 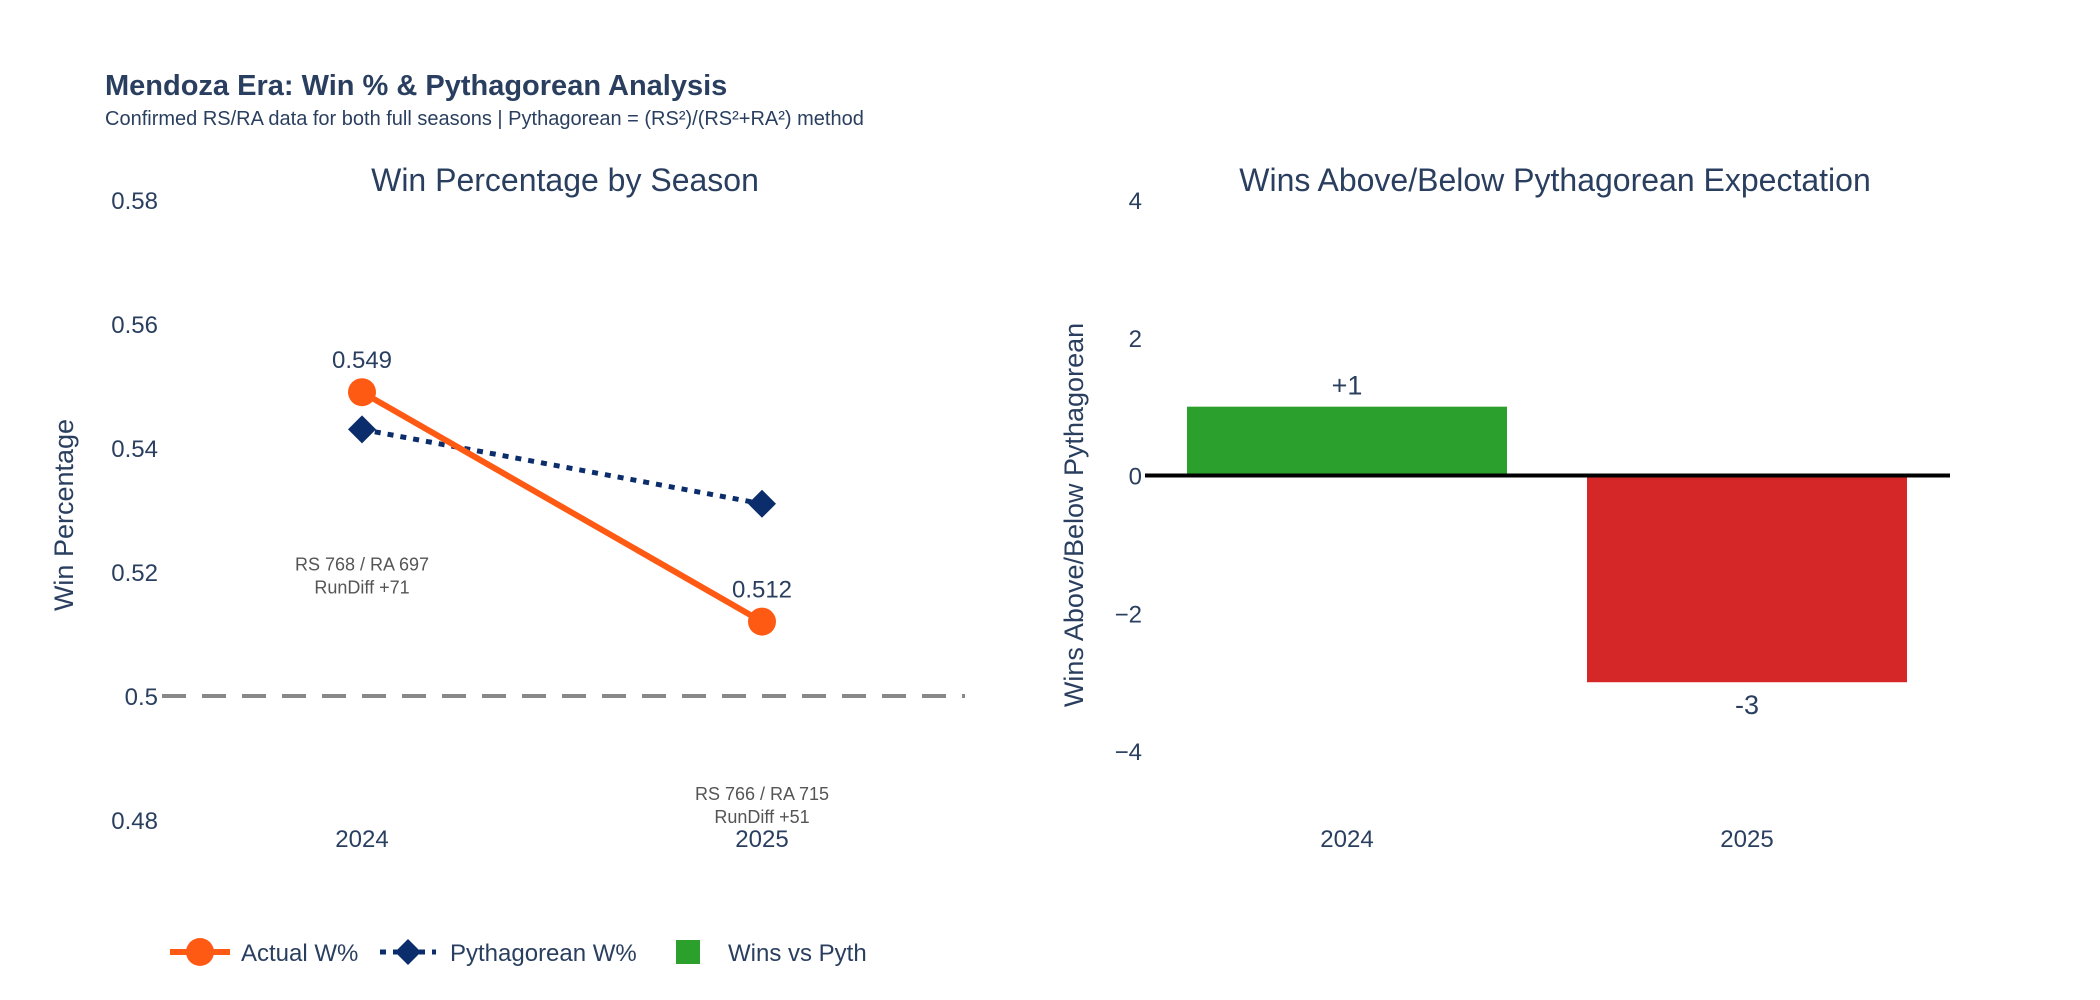 What do you see at coordinates (1135, 339) in the screenshot?
I see `y-tick-label: 2` at bounding box center [1135, 339].